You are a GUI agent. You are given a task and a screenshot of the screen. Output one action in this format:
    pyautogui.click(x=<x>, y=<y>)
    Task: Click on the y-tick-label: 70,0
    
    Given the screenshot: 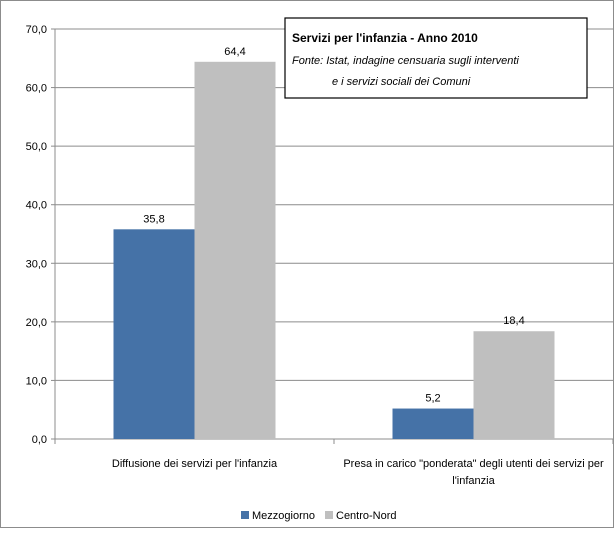 What is the action you would take?
    pyautogui.click(x=36, y=30)
    